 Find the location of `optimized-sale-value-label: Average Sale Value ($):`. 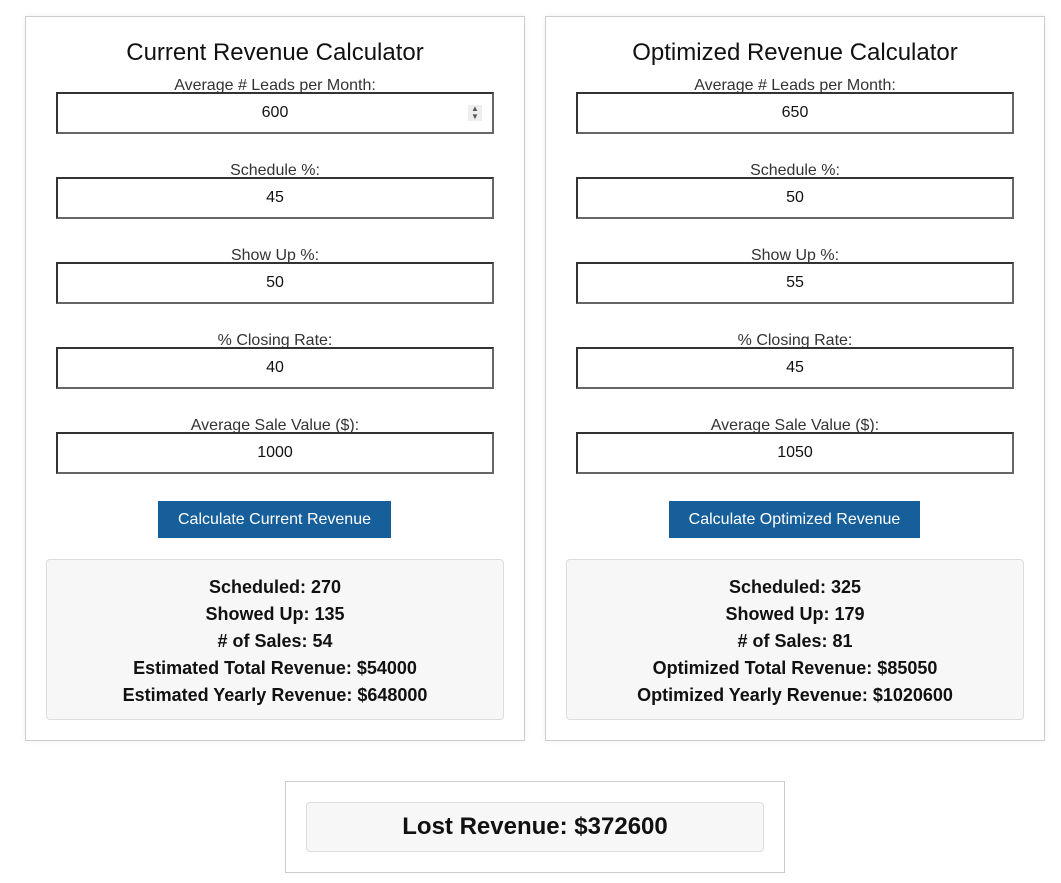

optimized-sale-value-label: Average Sale Value ($): is located at coordinates (795, 425).